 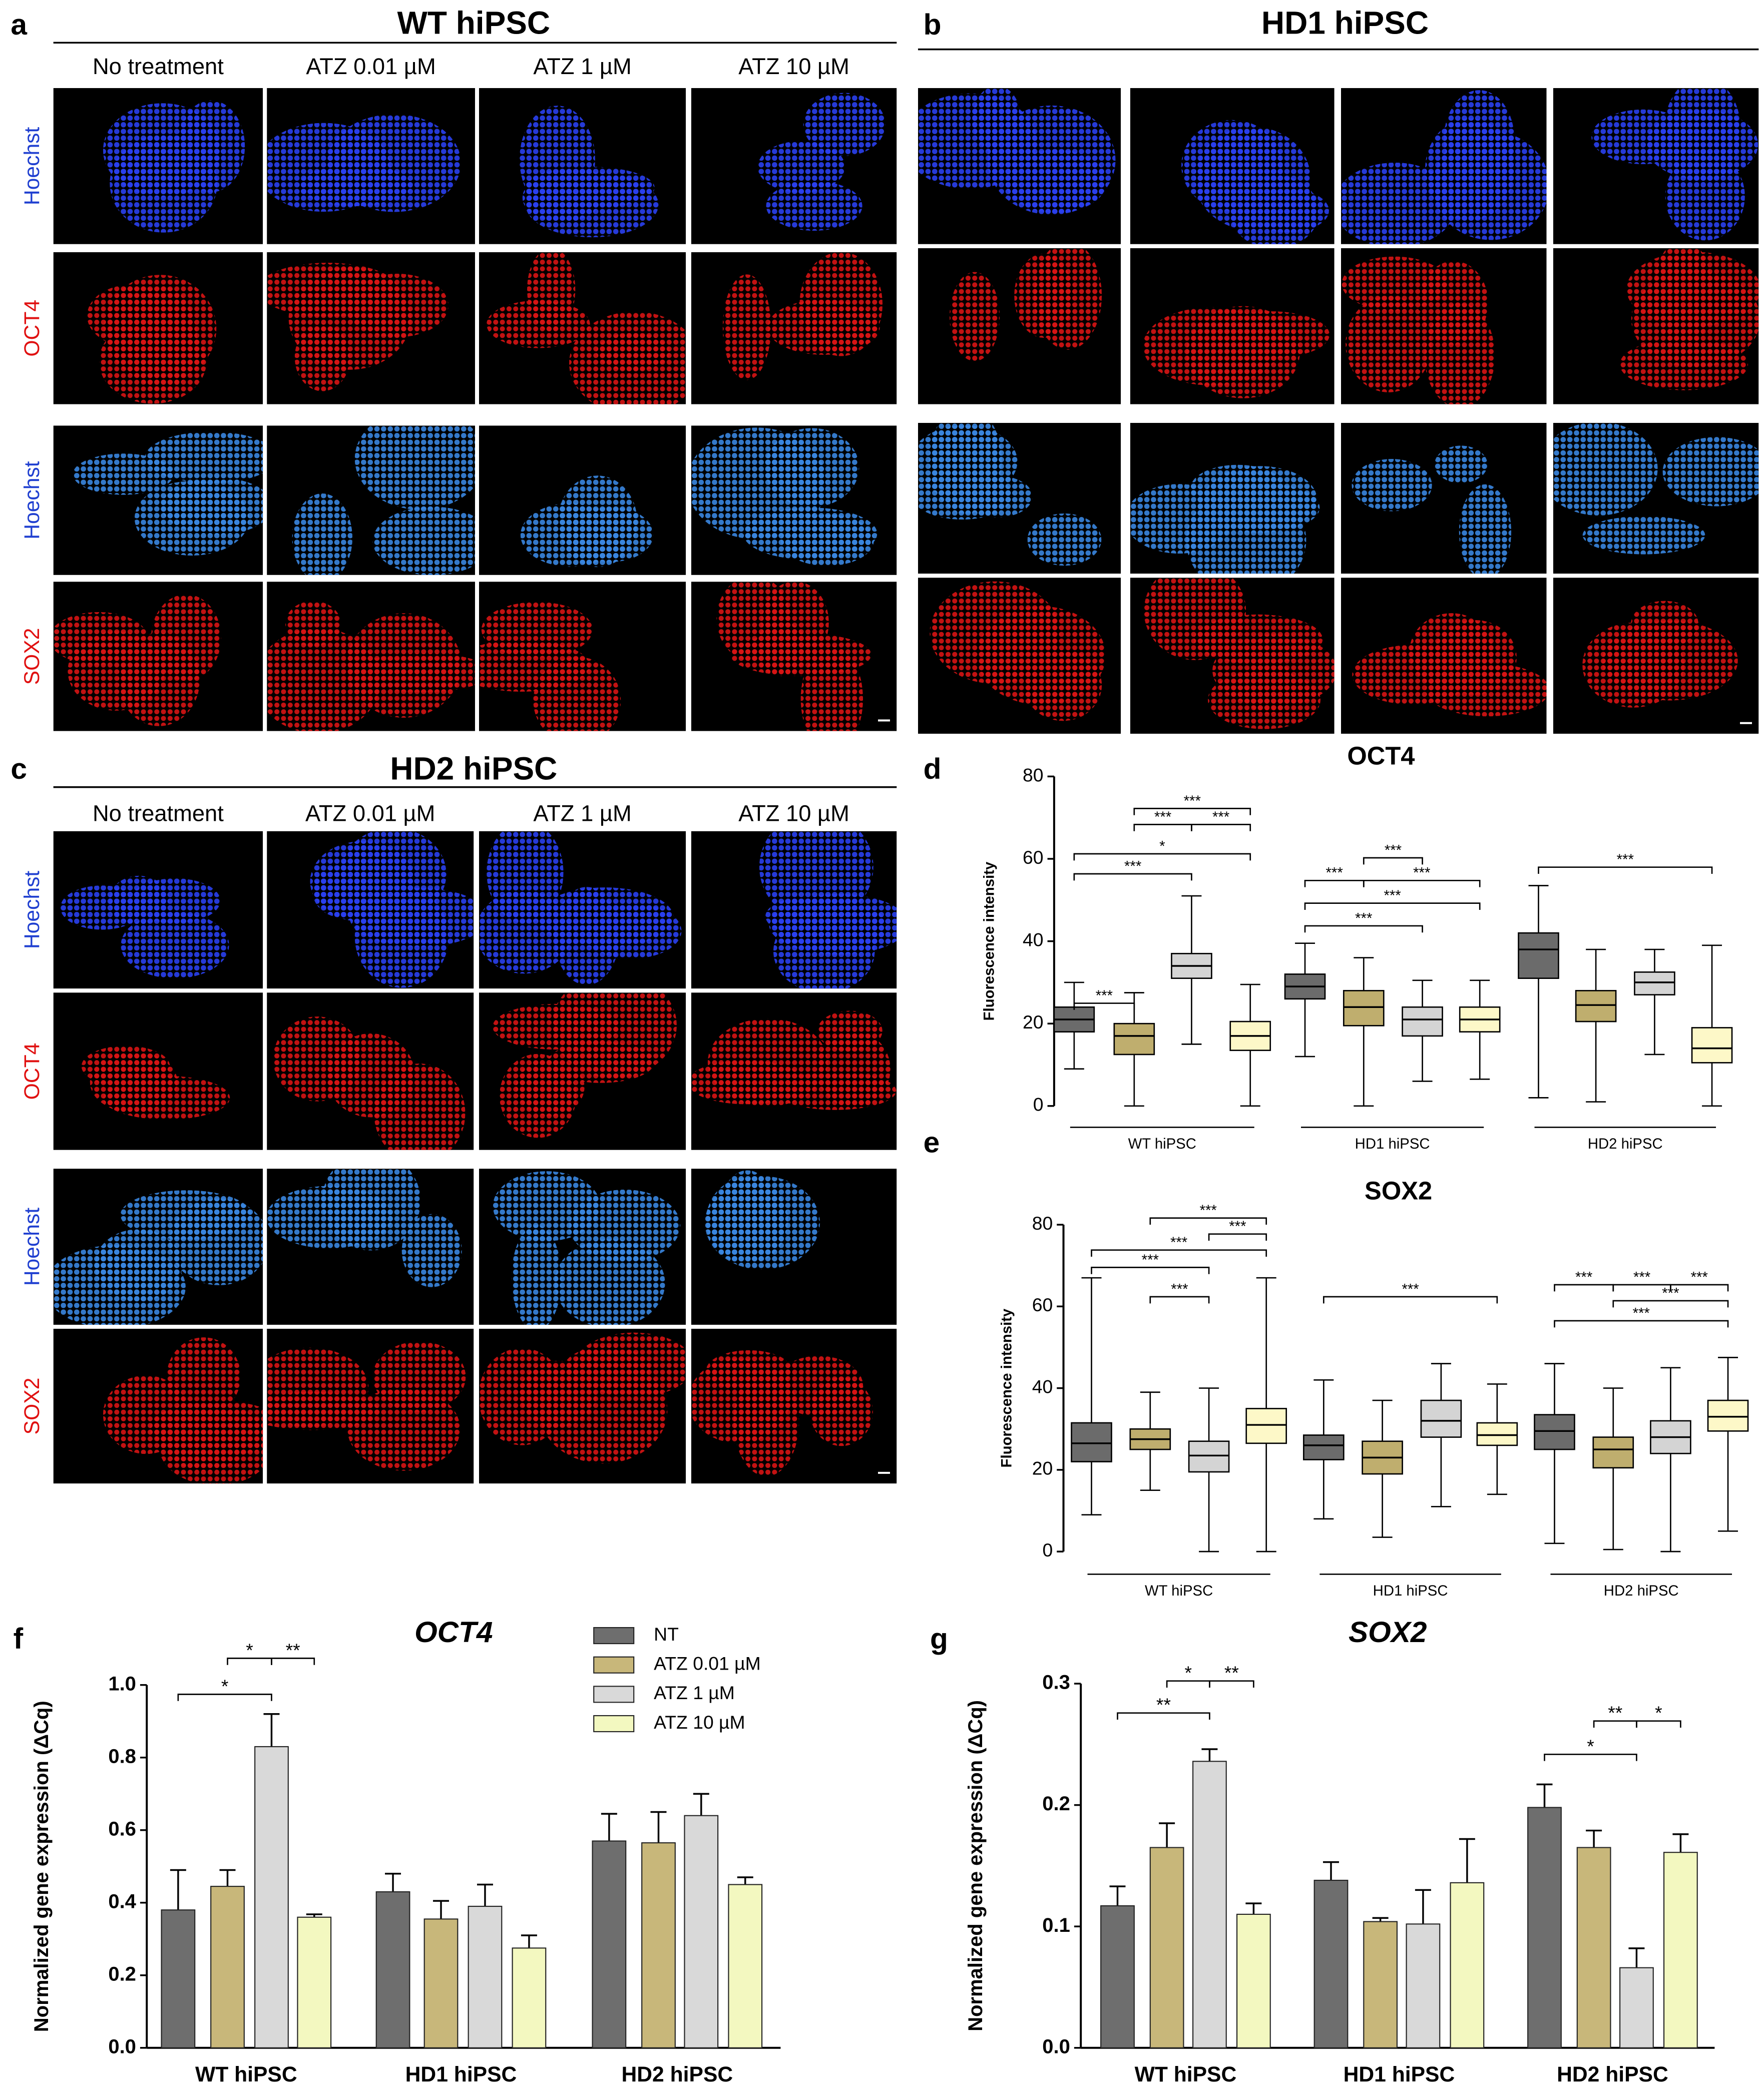 What do you see at coordinates (1399, 1190) in the screenshot?
I see `chart-title: SOX2` at bounding box center [1399, 1190].